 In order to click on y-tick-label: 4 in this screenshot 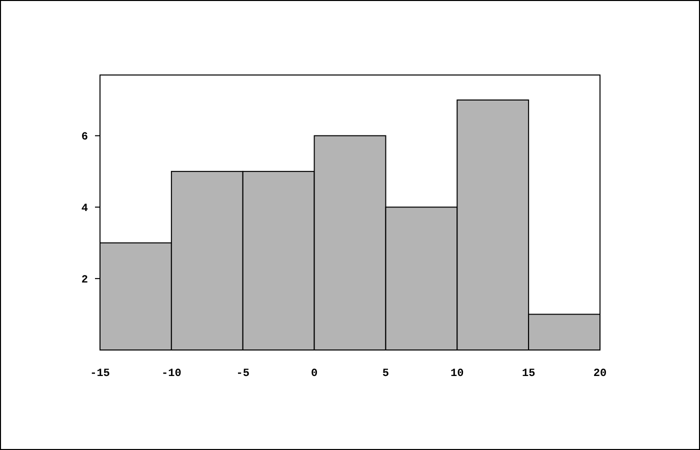, I will do `click(84, 208)`.